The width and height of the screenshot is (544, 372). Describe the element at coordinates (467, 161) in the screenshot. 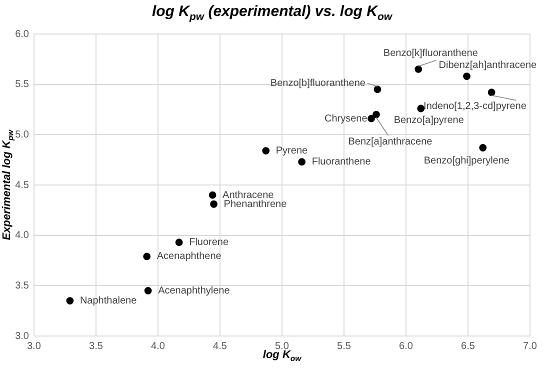

I see `annotation: Benzo[ghi]perylene` at that location.